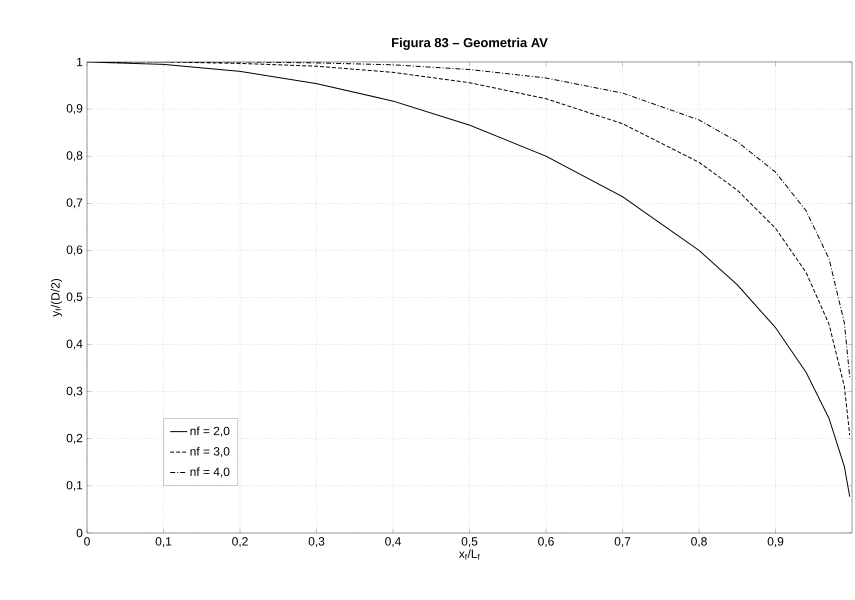 This screenshot has width=855, height=600. What do you see at coordinates (210, 452) in the screenshot?
I see `legend-label: nf = 3,0` at bounding box center [210, 452].